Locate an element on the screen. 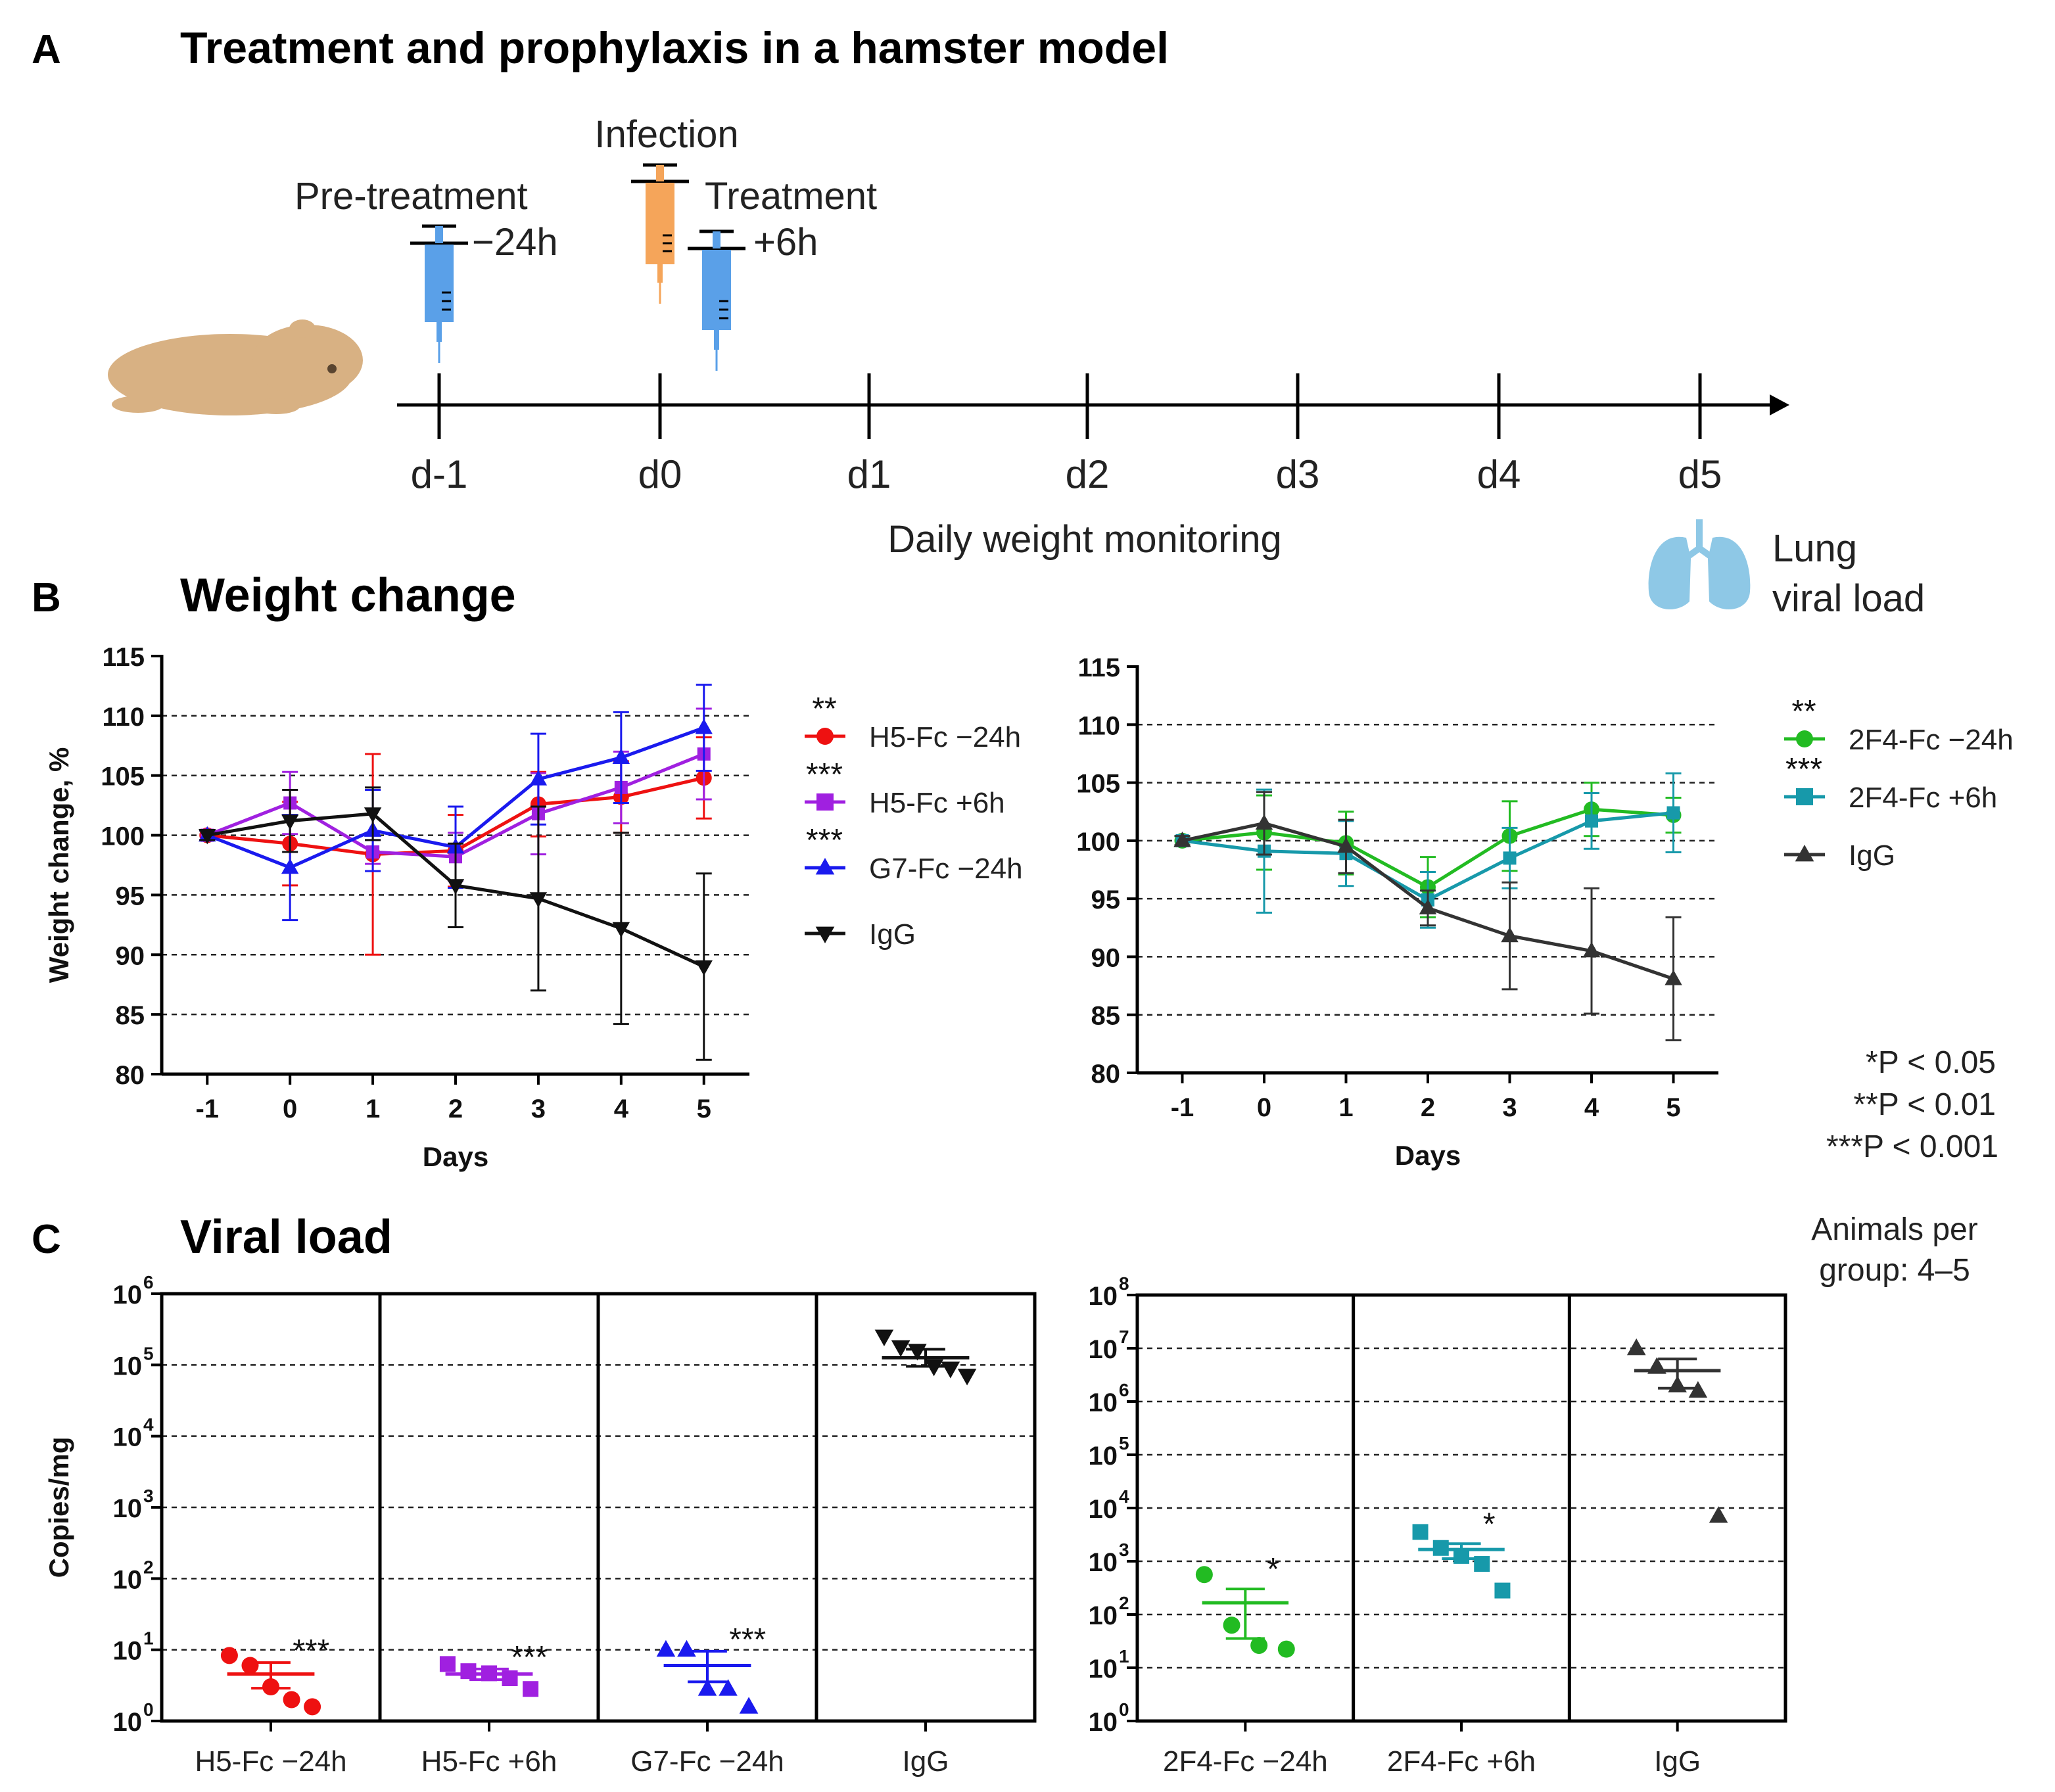  y-tick-label-1e4: 10 is located at coordinates (1103, 1509).